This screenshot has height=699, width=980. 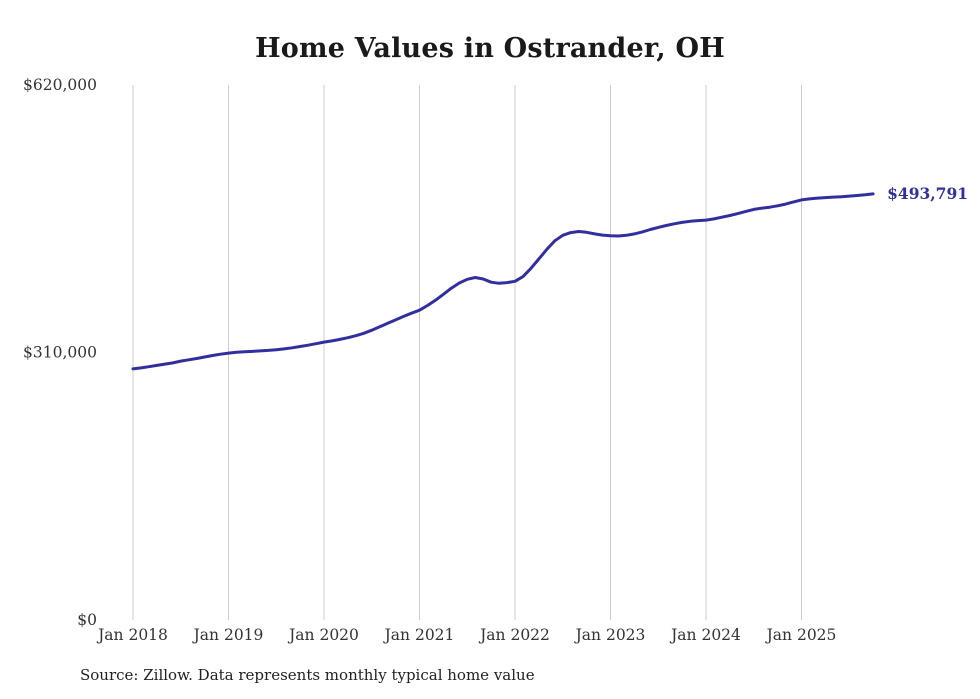 I want to click on x-tick-label: Jan 2025, so click(x=801, y=635).